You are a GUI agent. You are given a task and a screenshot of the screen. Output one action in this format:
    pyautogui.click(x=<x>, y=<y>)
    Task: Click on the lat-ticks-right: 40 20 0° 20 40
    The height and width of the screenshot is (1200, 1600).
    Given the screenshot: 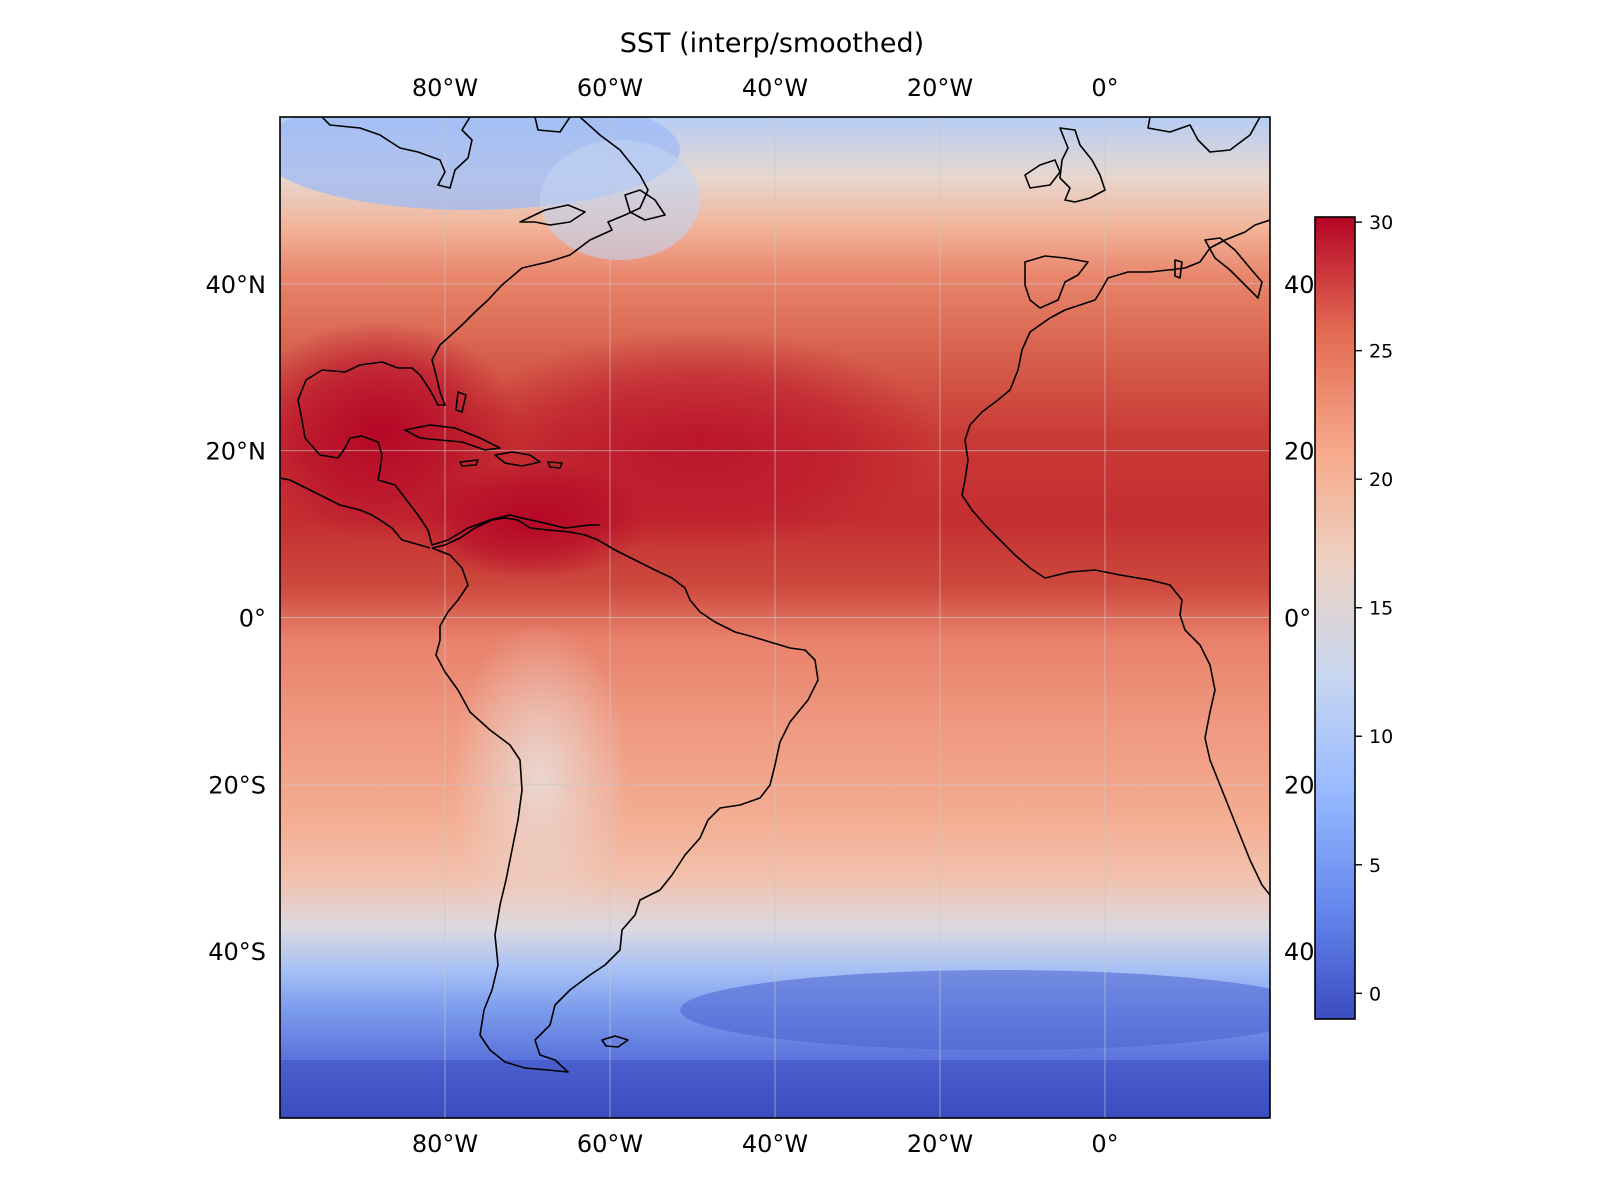 What is the action you would take?
    pyautogui.click(x=1299, y=618)
    